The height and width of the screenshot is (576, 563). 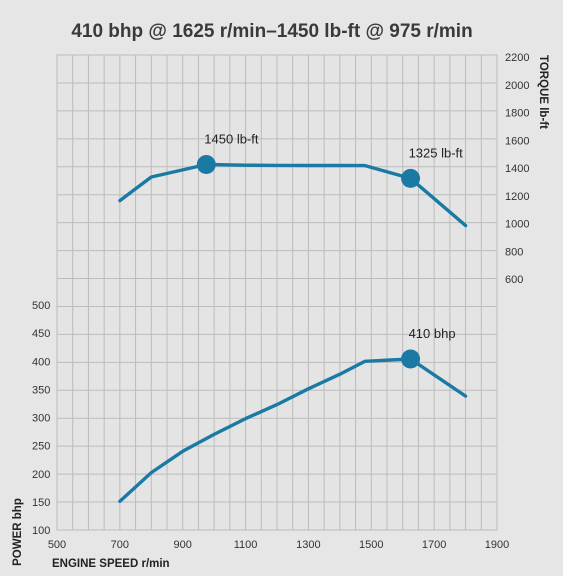 I want to click on torque-peak-label: 1325 lb-ft, so click(x=436, y=152).